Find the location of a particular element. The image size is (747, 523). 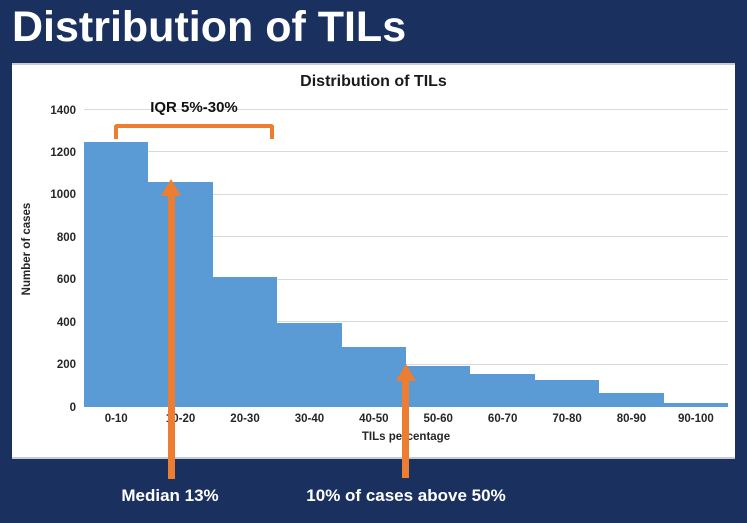

above50-annotation-label: 10% of cases above 50% is located at coordinates (406, 495).